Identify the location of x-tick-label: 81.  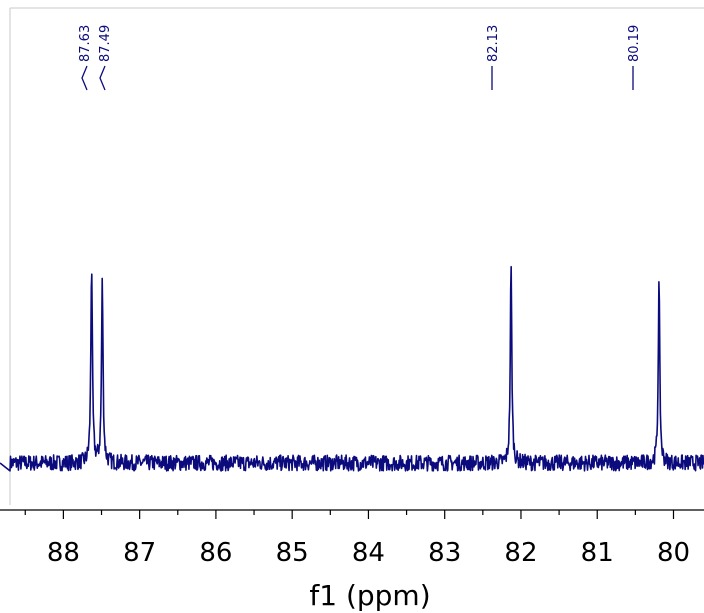
(597, 553).